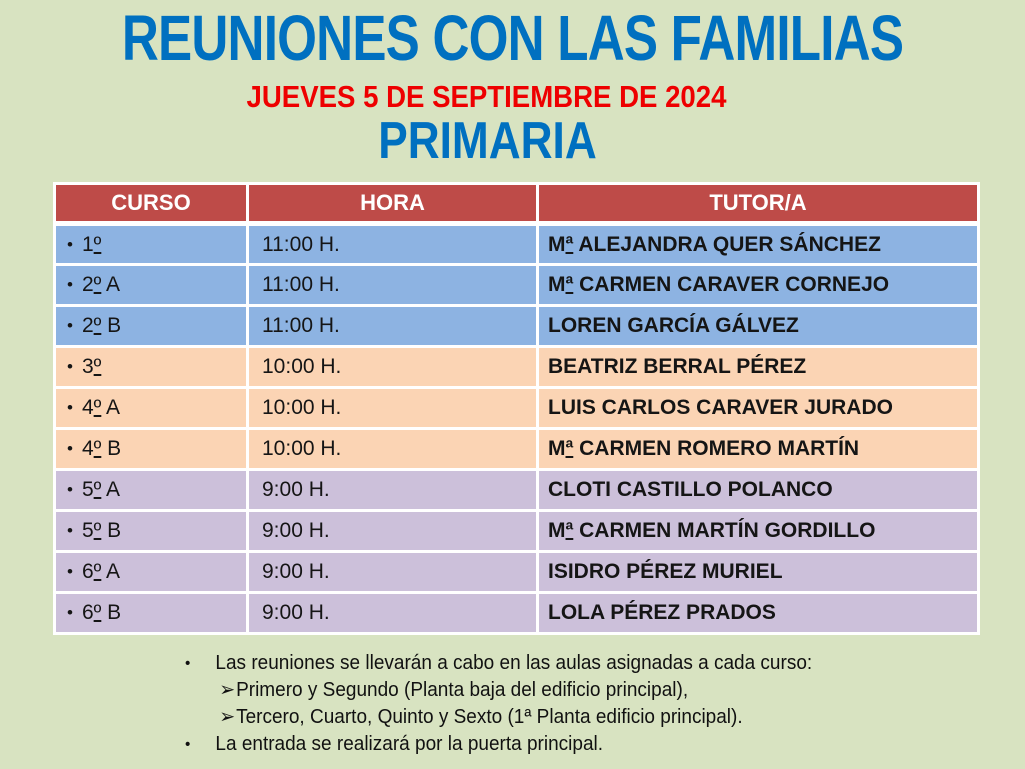 This screenshot has width=1025, height=769. Describe the element at coordinates (100, 571) in the screenshot. I see `curso-label: 6º A` at that location.